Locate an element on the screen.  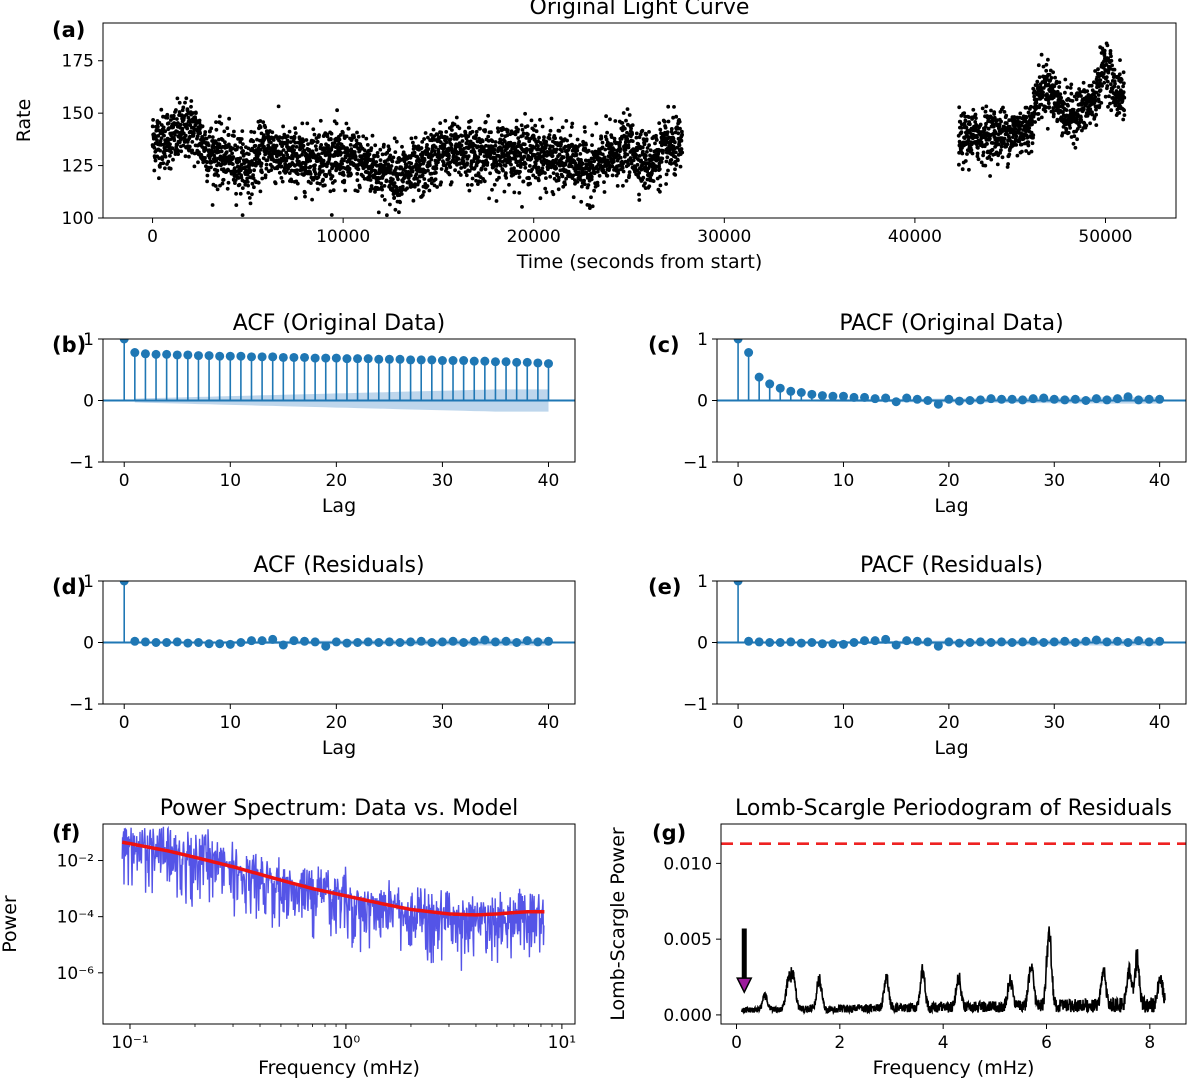
plot-area-a is located at coordinates (638, 129).